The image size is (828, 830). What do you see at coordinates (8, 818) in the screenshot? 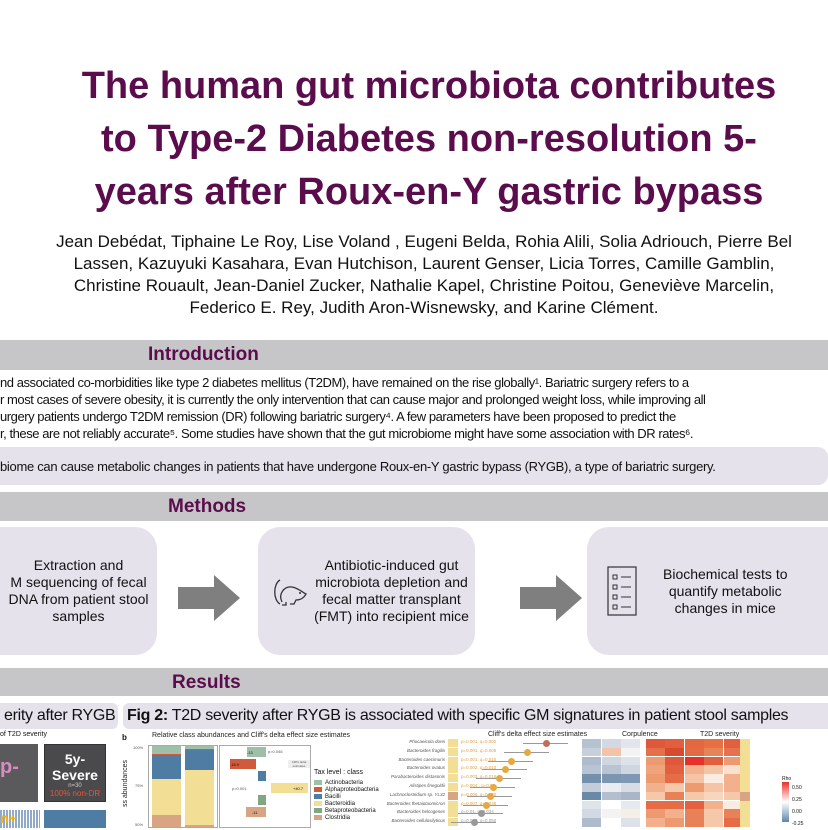
I see `box-label: n+` at bounding box center [8, 818].